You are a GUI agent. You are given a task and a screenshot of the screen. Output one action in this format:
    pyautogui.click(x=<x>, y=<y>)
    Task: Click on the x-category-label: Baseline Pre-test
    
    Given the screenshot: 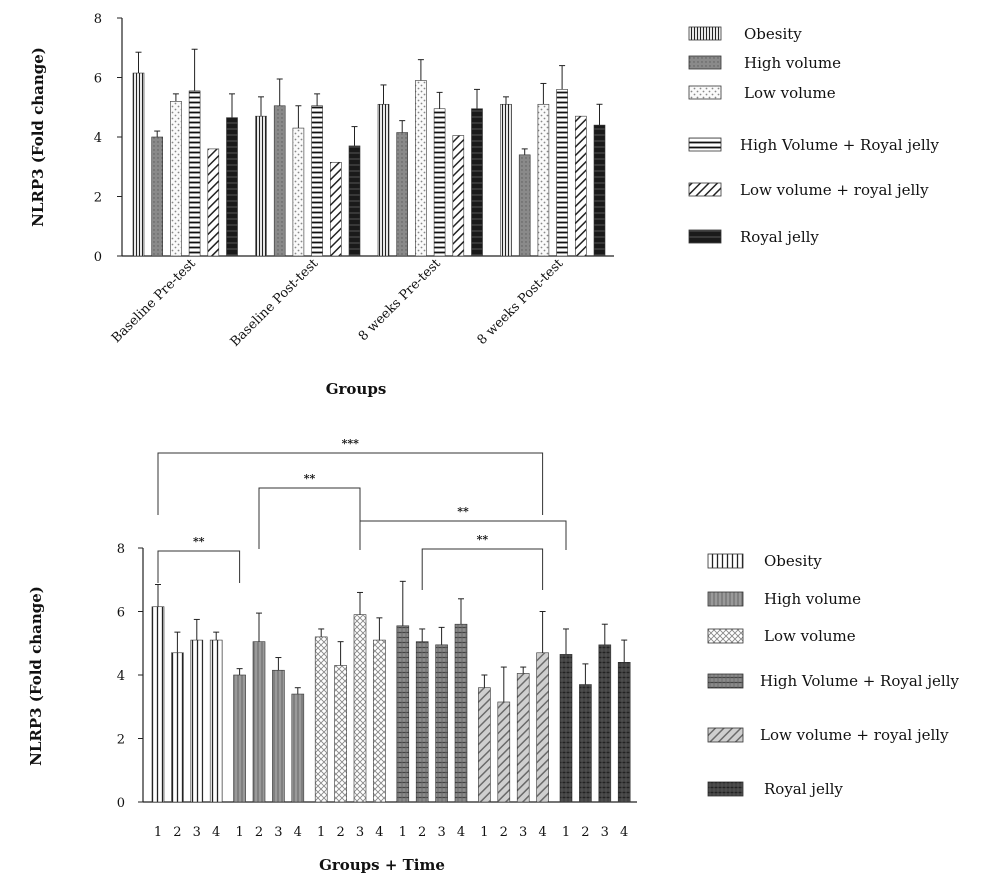 What is the action you would take?
    pyautogui.click(x=154, y=301)
    